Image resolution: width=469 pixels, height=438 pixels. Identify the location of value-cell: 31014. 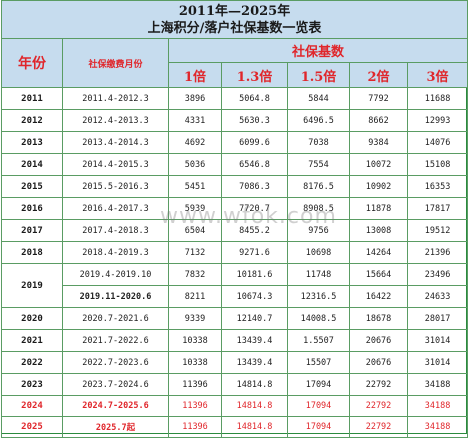
(437, 362).